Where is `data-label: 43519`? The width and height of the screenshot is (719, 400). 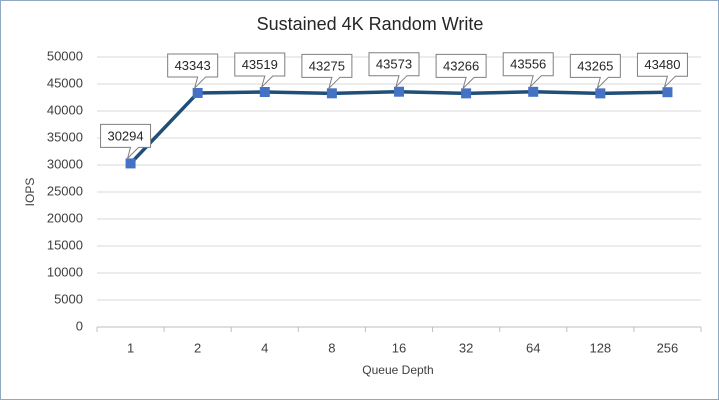 data-label: 43519 is located at coordinates (260, 64).